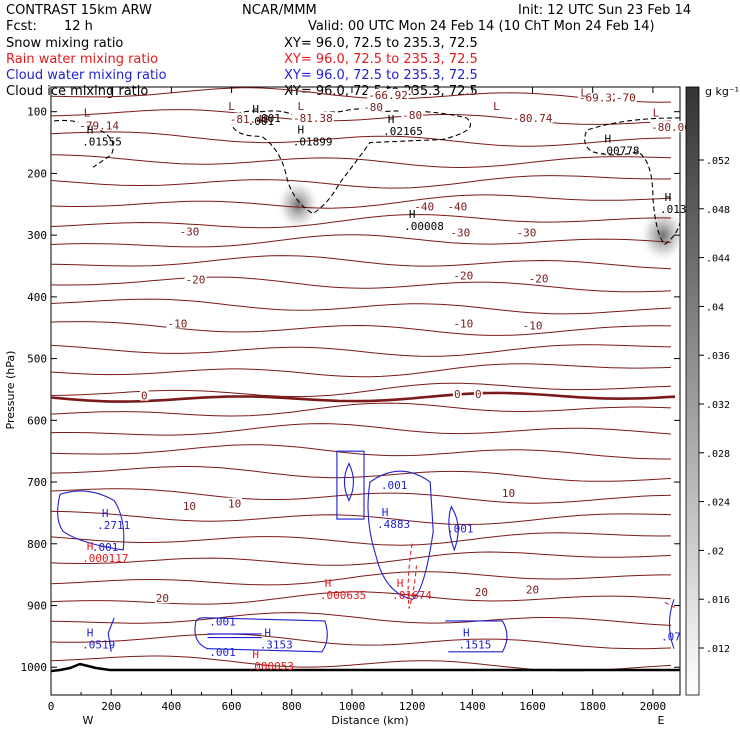  Describe the element at coordinates (79, 10) in the screenshot. I see `model-title: CONTRAST 15km ARW` at that location.